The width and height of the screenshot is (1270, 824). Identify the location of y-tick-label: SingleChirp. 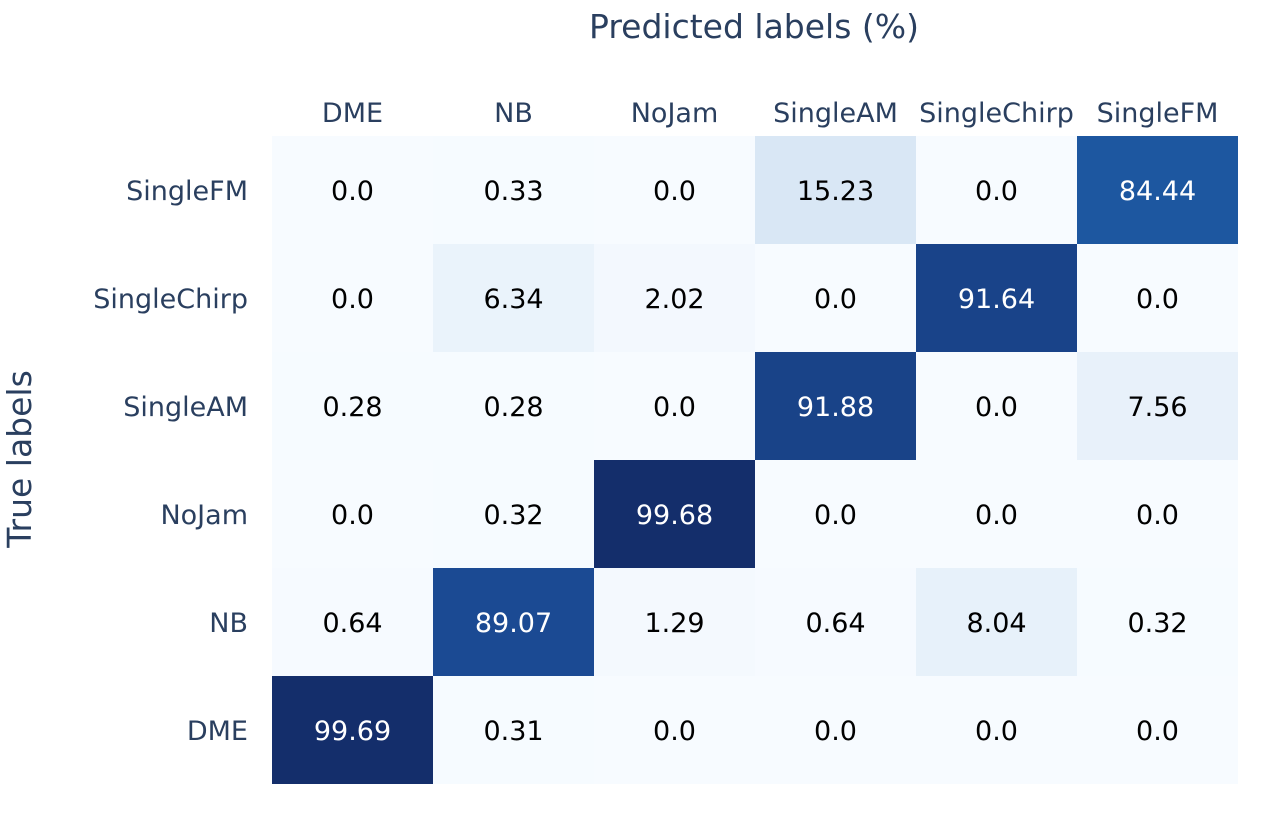
(170, 299).